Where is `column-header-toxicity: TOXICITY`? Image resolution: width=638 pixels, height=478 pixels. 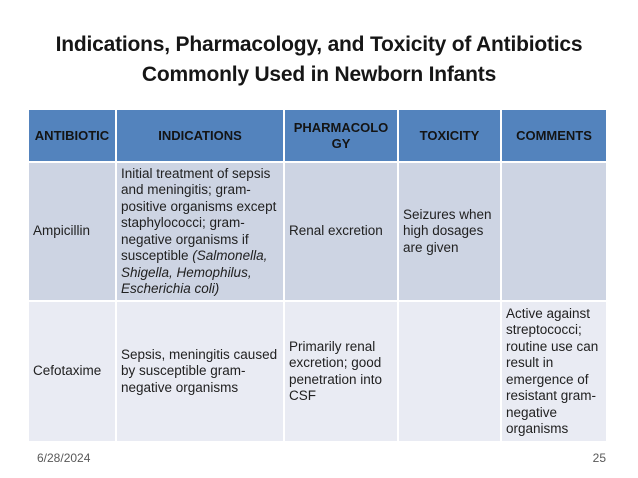
column-header-toxicity: TOXICITY is located at coordinates (449, 135).